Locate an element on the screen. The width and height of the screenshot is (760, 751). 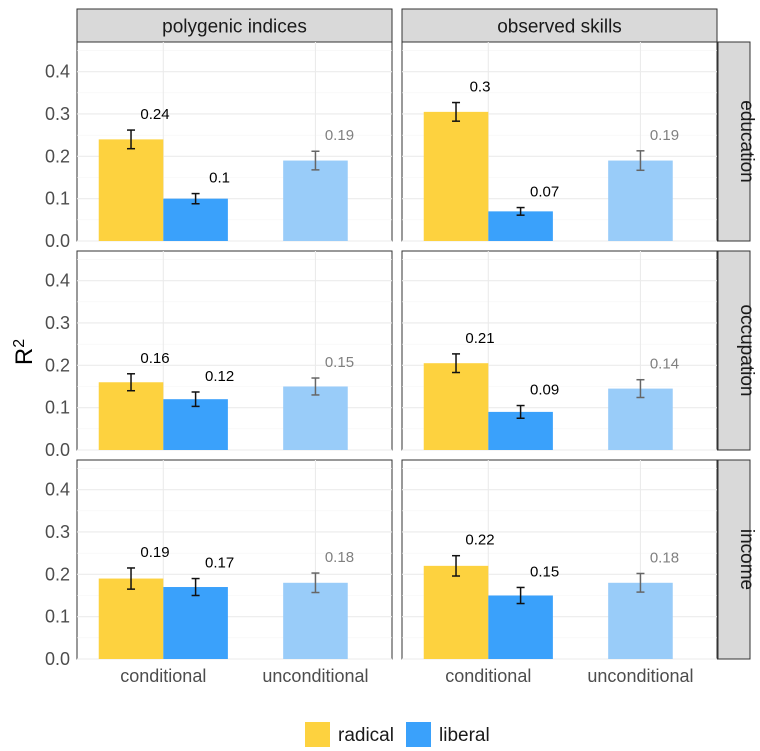
panel-education-0: 0.24 0.1 0.19 is located at coordinates (234, 141).